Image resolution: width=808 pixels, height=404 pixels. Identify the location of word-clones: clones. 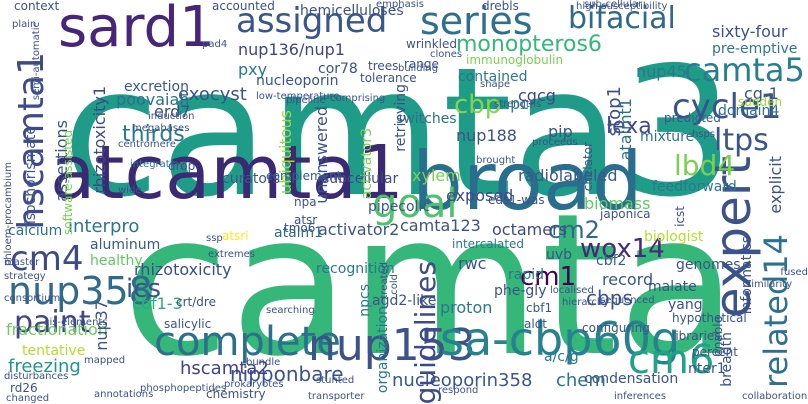
(446, 54).